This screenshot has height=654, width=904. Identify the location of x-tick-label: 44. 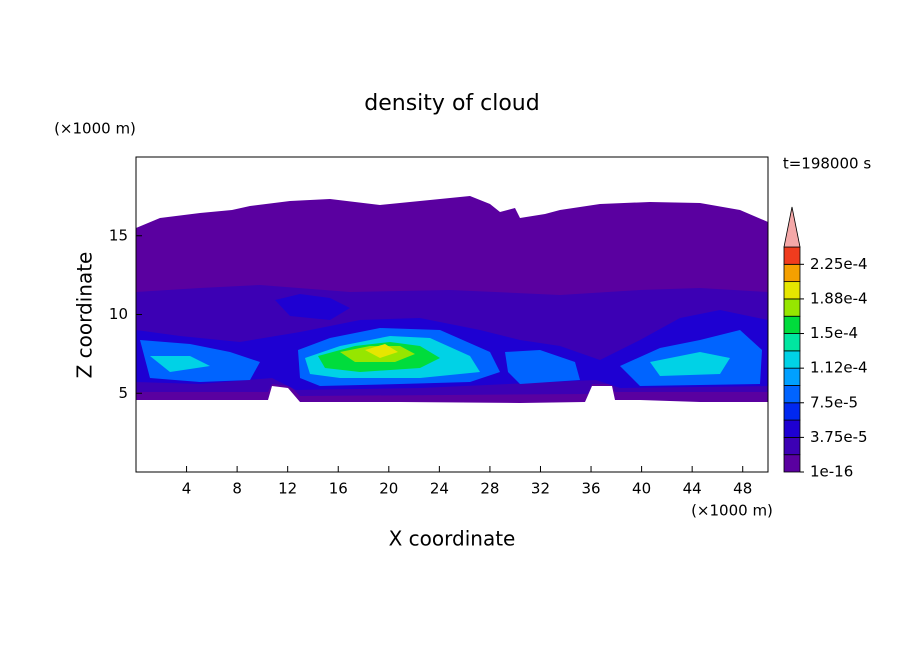
(692, 489).